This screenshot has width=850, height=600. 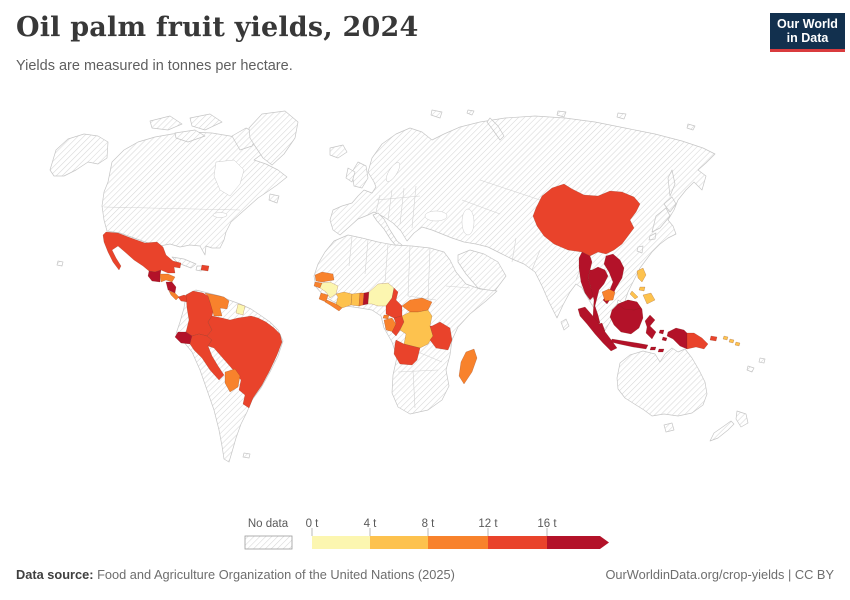 I want to click on country-philippines-visayas, so click(x=642, y=289).